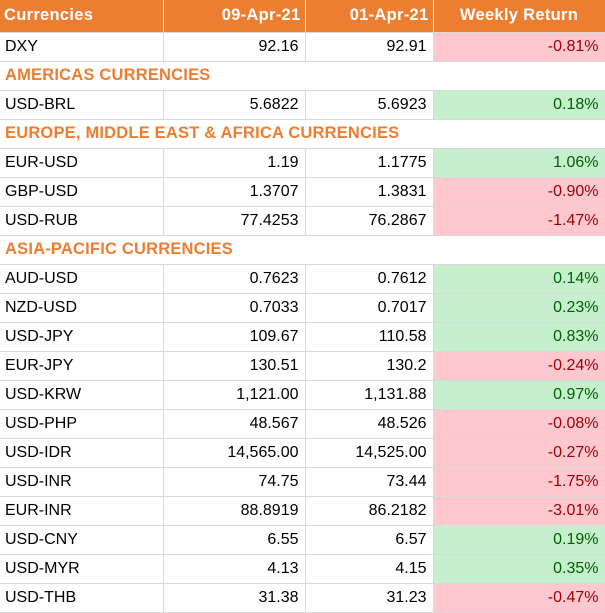  I want to click on rate-previous-cell: 0.7017, so click(369, 308).